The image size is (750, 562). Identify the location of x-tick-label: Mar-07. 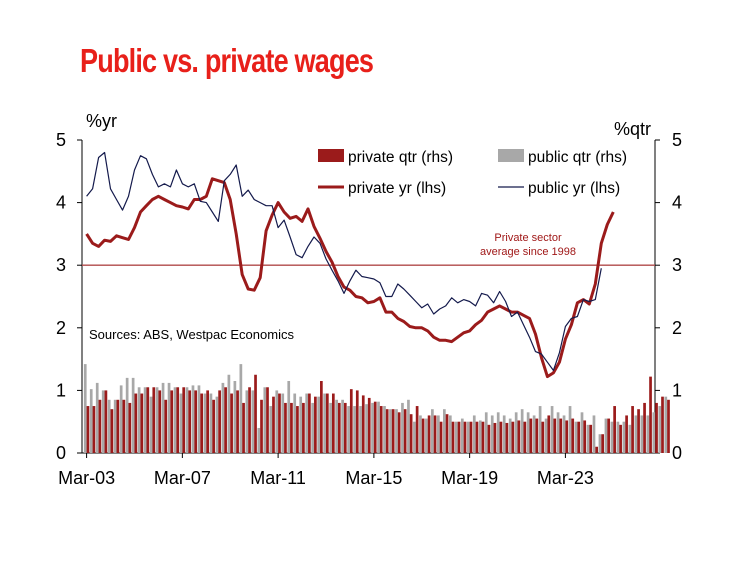
(182, 478).